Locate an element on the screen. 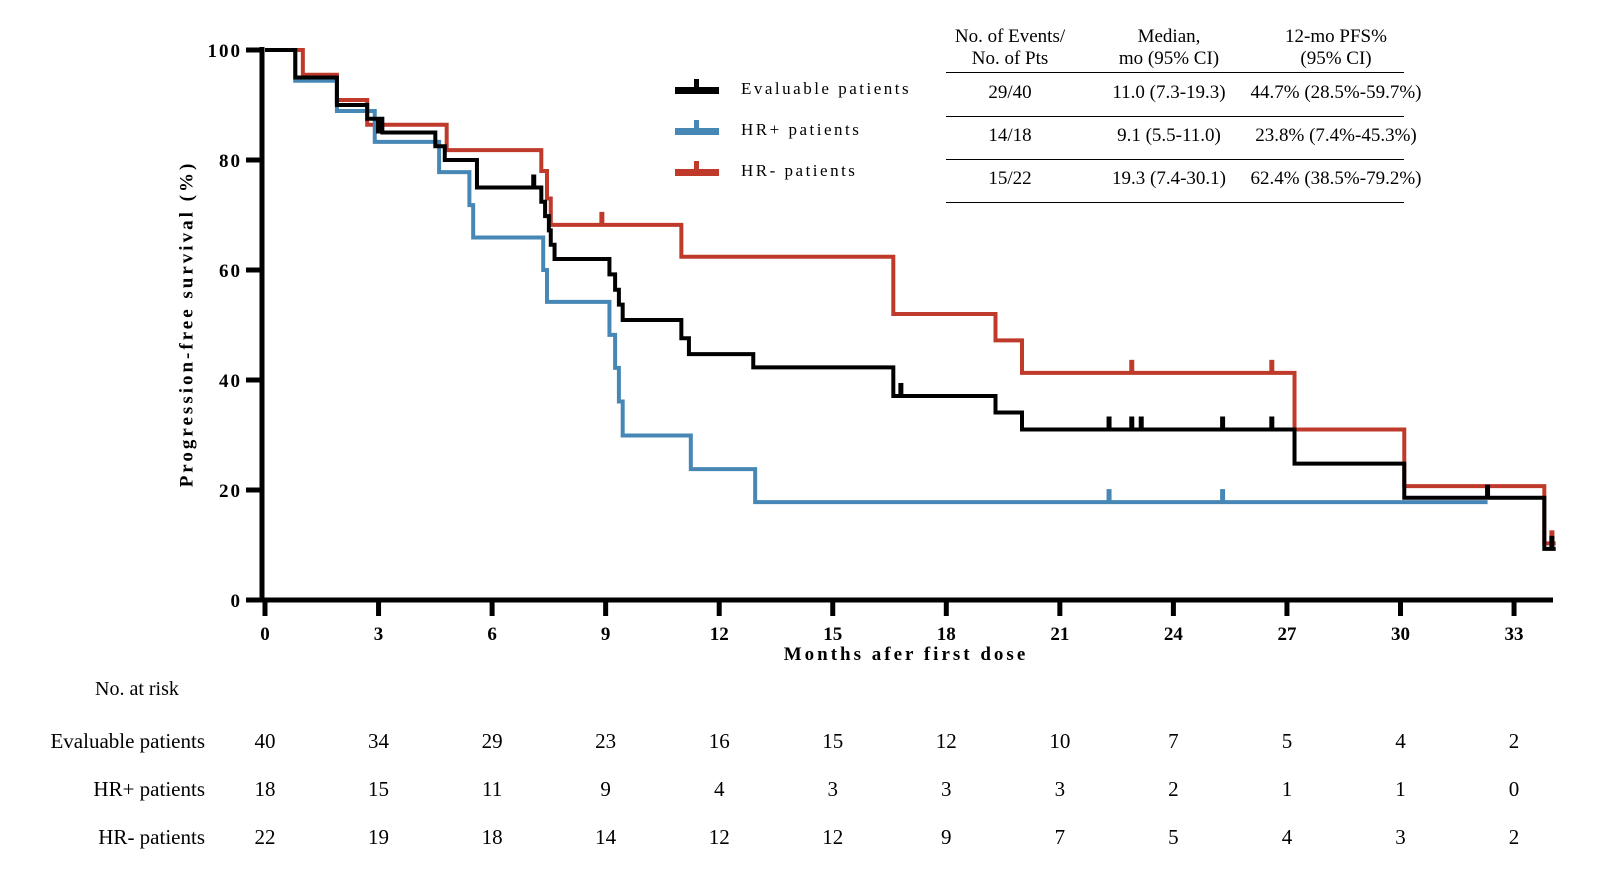 This screenshot has width=1618, height=888. y-tick-label: 0 is located at coordinates (237, 601).